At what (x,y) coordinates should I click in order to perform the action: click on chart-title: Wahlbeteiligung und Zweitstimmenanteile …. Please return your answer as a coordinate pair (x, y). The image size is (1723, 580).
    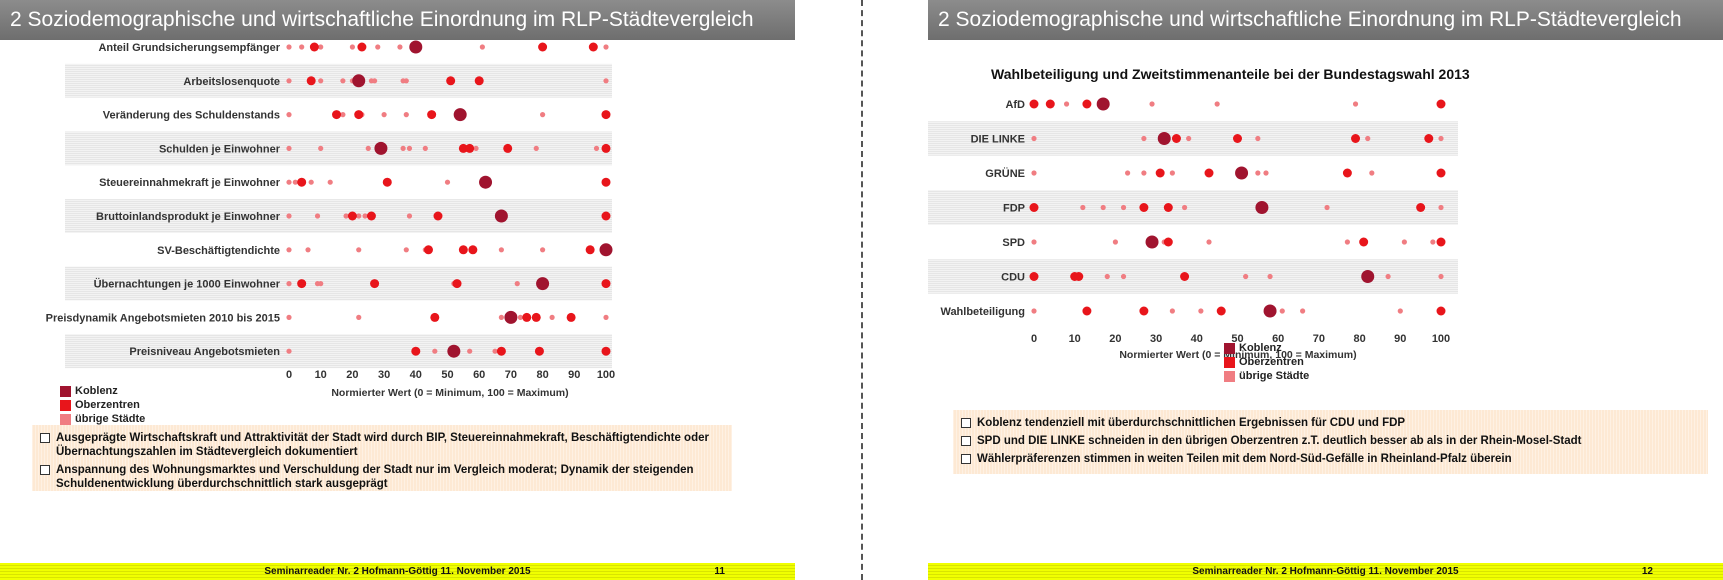
    Looking at the image, I should click on (1230, 74).